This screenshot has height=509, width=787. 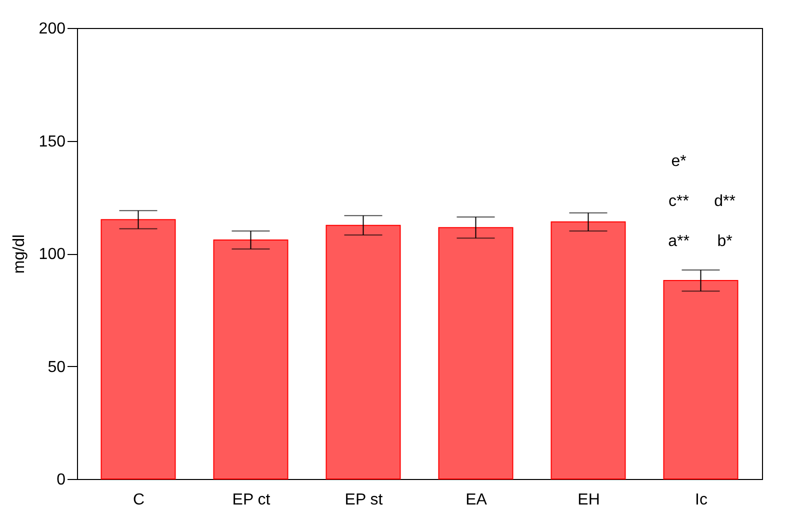 I want to click on x-tick-label: EP st, so click(x=364, y=500).